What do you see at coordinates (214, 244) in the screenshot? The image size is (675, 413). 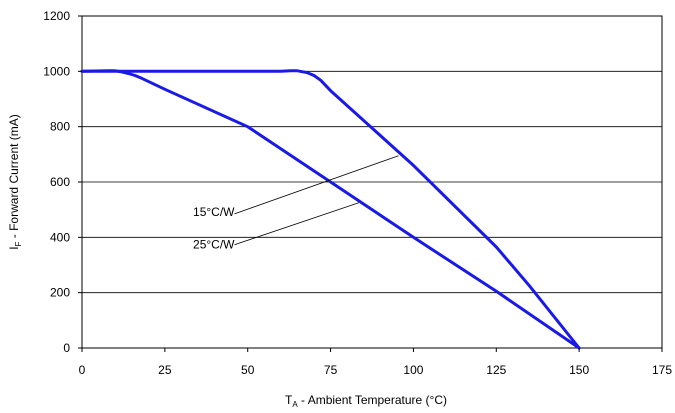 I see `annotation-label: 25°C/W` at bounding box center [214, 244].